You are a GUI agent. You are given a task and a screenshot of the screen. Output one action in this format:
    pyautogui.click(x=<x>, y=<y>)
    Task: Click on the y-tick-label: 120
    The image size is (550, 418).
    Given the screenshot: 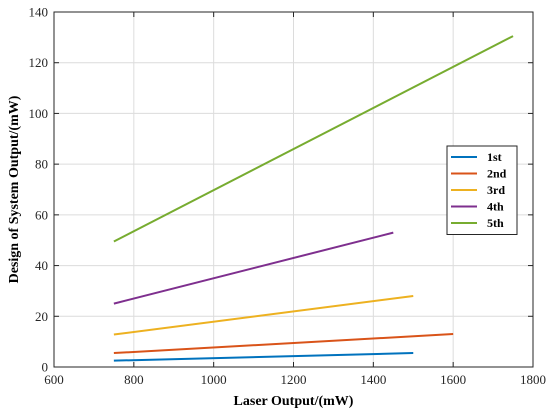 What is the action you would take?
    pyautogui.click(x=39, y=62)
    